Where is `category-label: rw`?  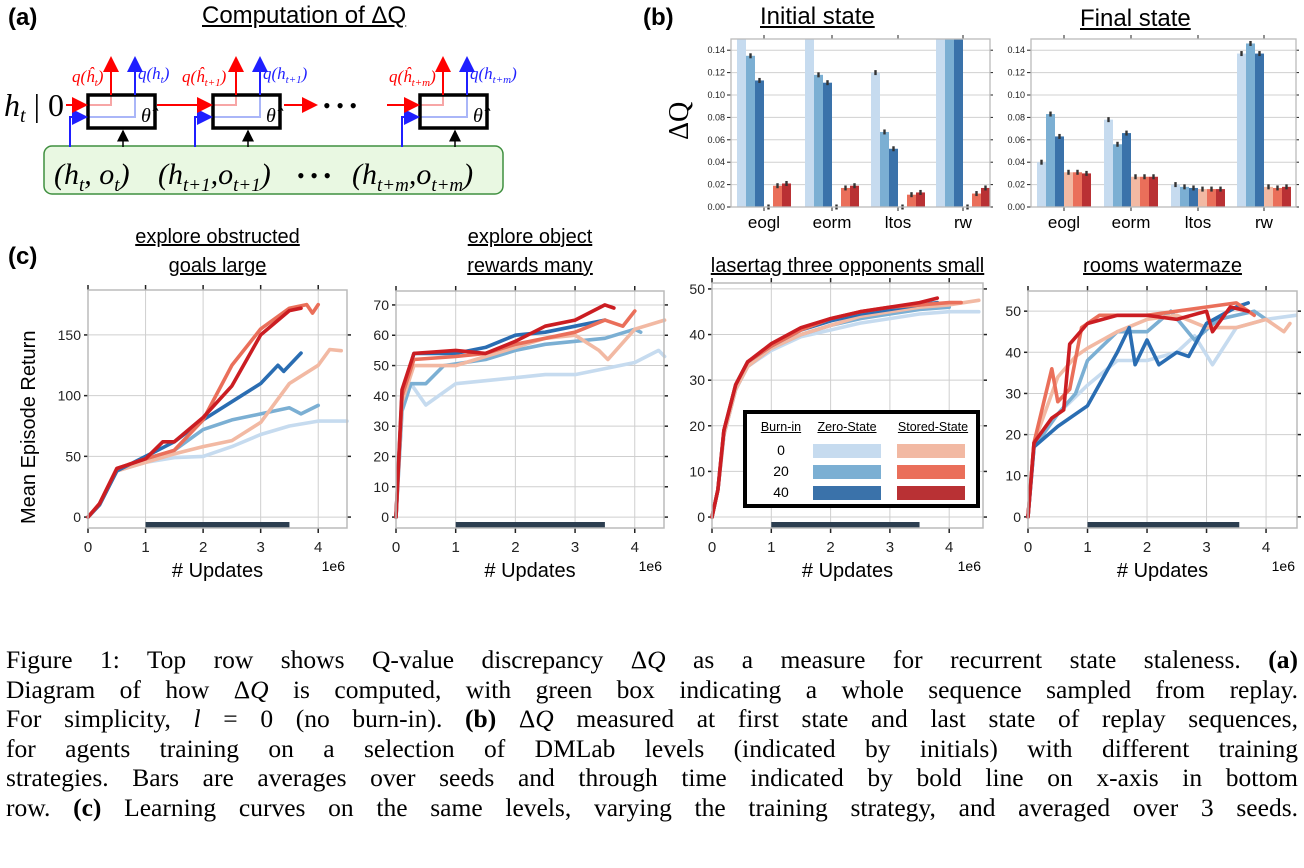 category-label: rw is located at coordinates (963, 222).